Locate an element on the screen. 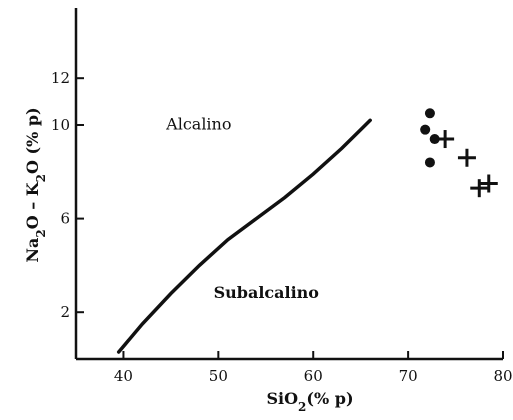  region-label: Subalcalino is located at coordinates (267, 292).